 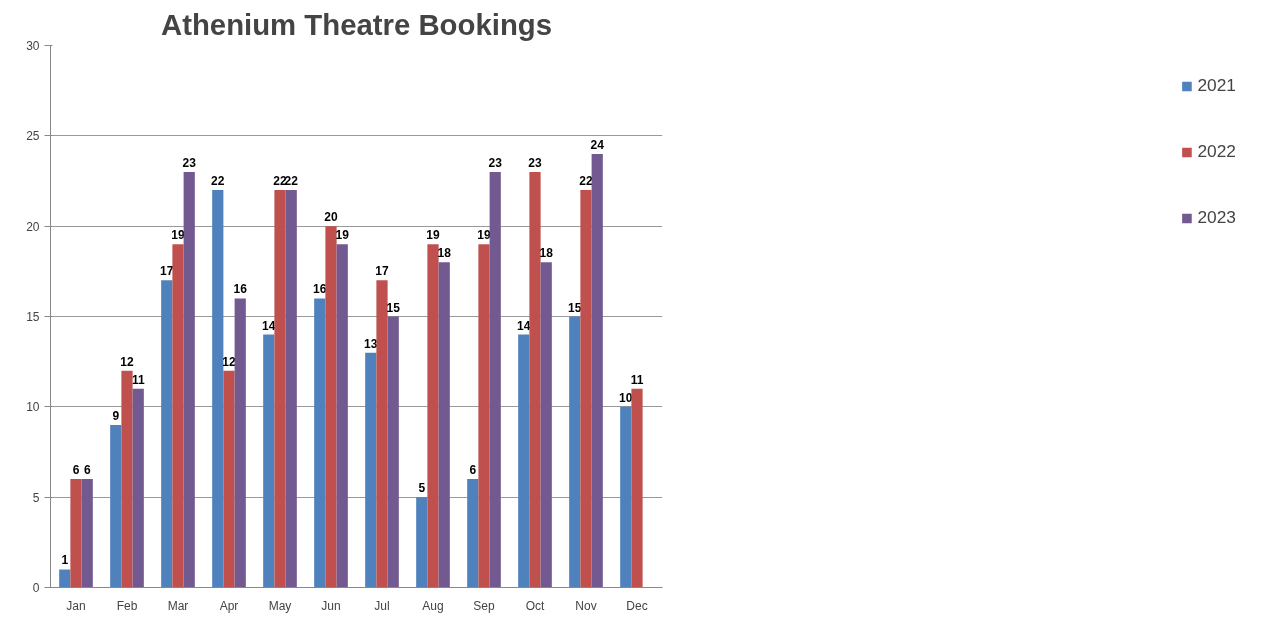 What do you see at coordinates (586, 605) in the screenshot?
I see `x-tick-label: Nov` at bounding box center [586, 605].